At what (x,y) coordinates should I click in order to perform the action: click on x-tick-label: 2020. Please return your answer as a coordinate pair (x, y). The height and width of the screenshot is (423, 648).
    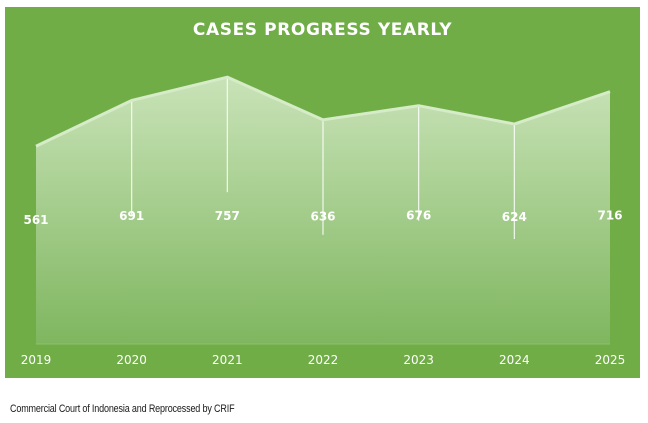
    Looking at the image, I should click on (131, 360).